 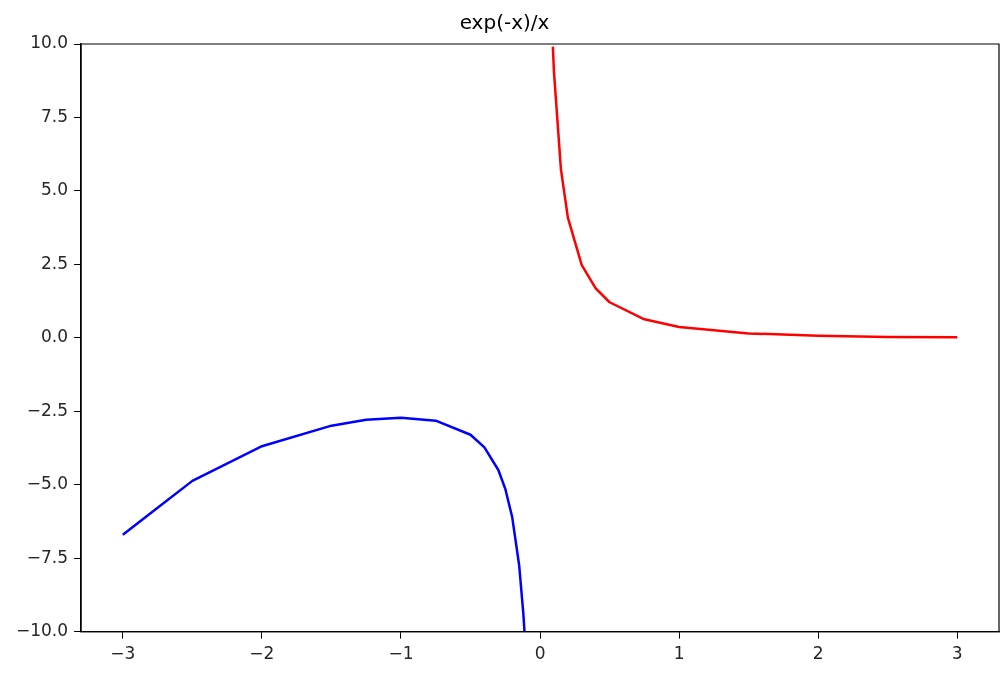 I want to click on y-tick-label: −5.0, so click(x=47, y=483).